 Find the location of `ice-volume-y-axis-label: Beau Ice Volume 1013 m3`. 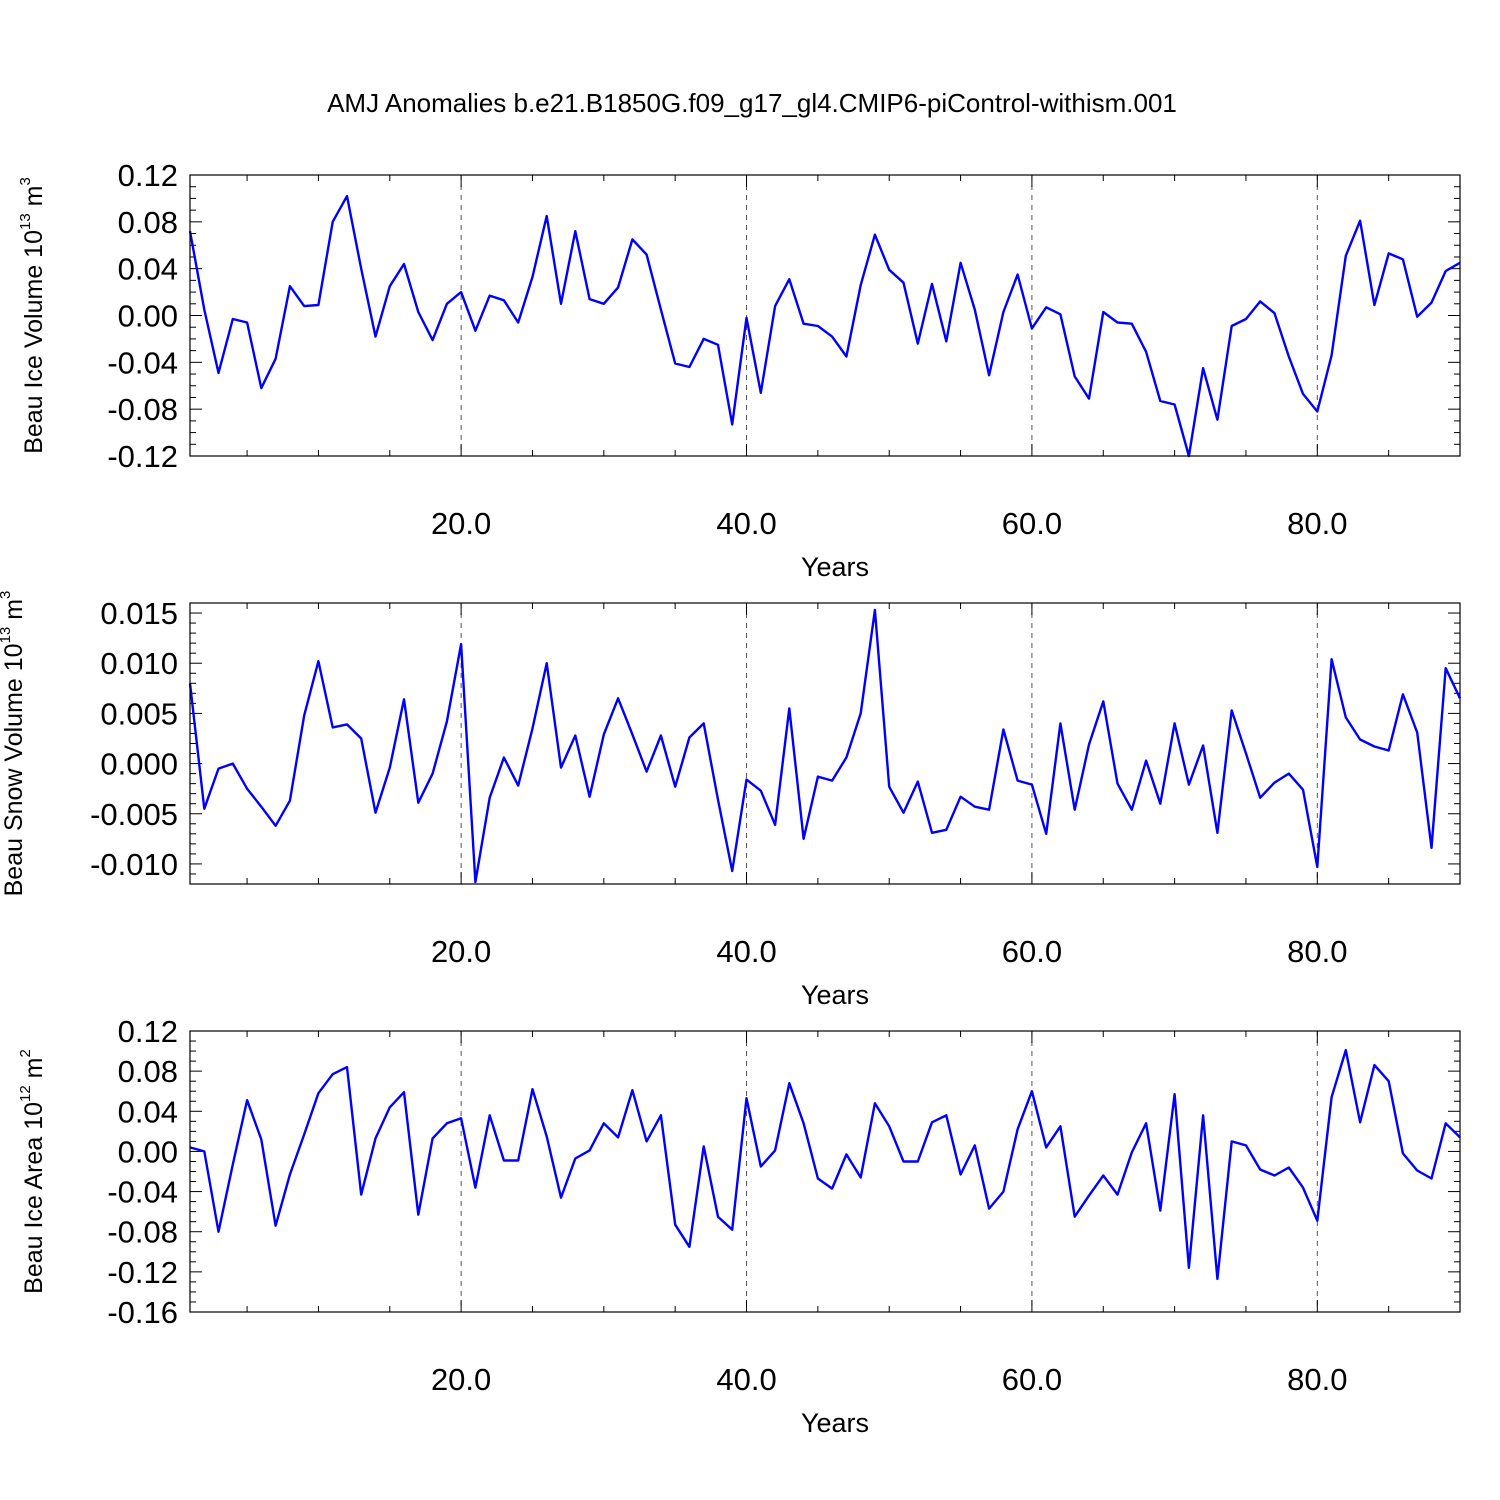

ice-volume-y-axis-label: Beau Ice Volume 1013 m3 is located at coordinates (32, 315).